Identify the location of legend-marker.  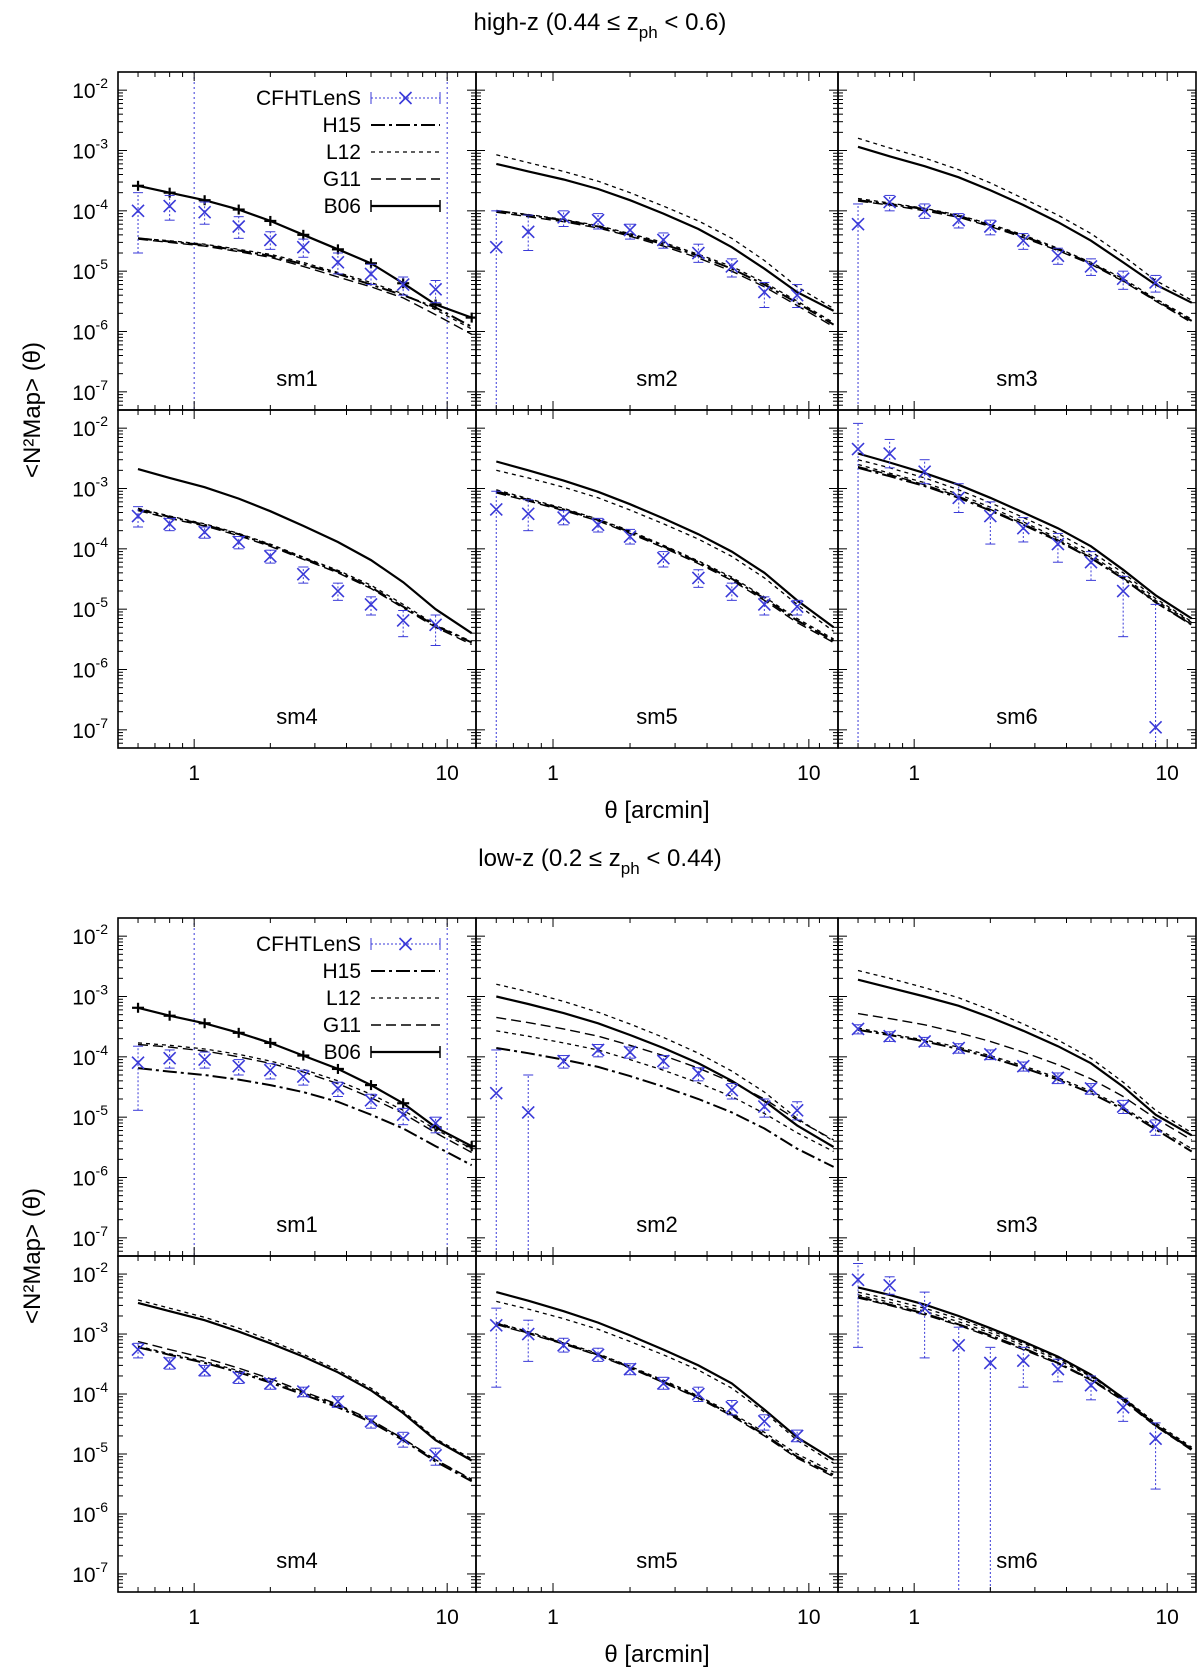
(405, 944).